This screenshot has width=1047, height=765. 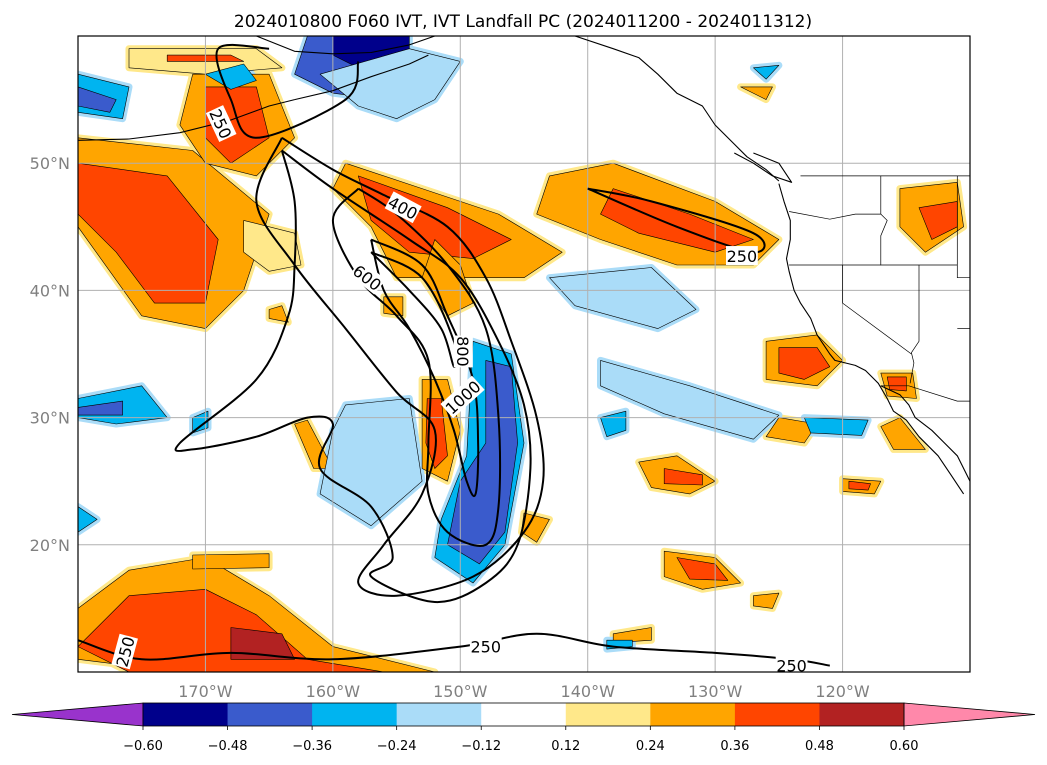 I want to click on lat-tick-label: 20°N, so click(x=50, y=545).